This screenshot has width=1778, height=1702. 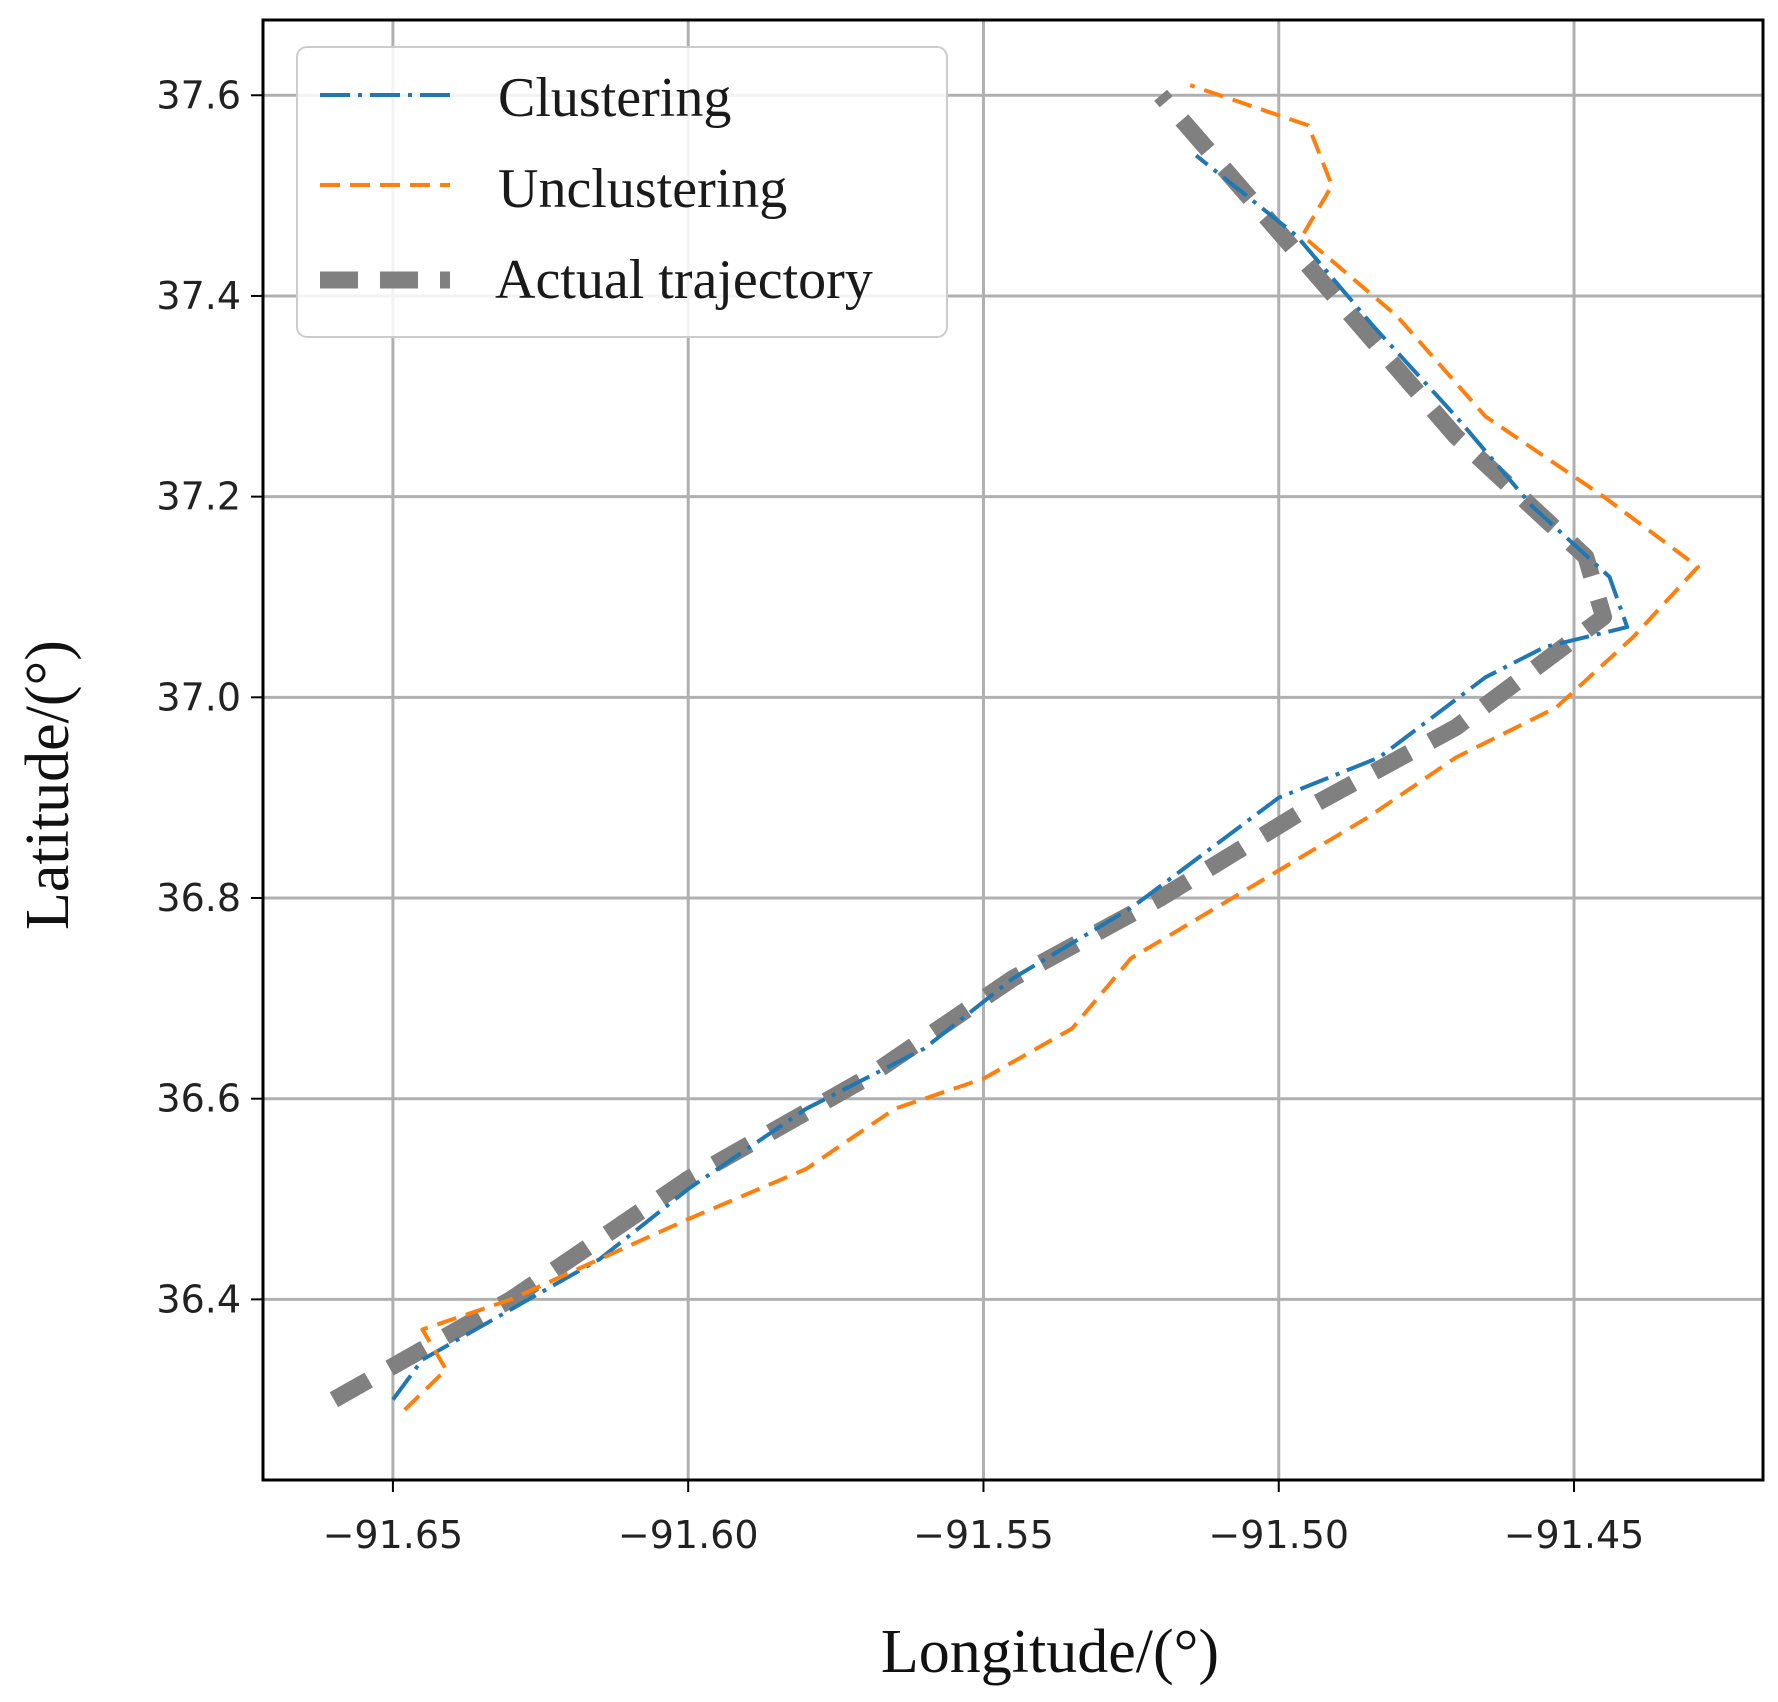 I want to click on x-axis: −91.65 −91.60 −91.55 −91.50 −91.45, so click(x=984, y=1518).